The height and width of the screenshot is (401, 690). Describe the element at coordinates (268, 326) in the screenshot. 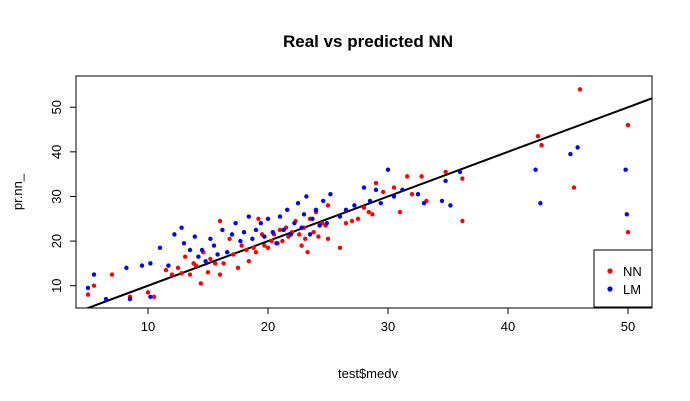

I see `x-tick-label: 20` at that location.